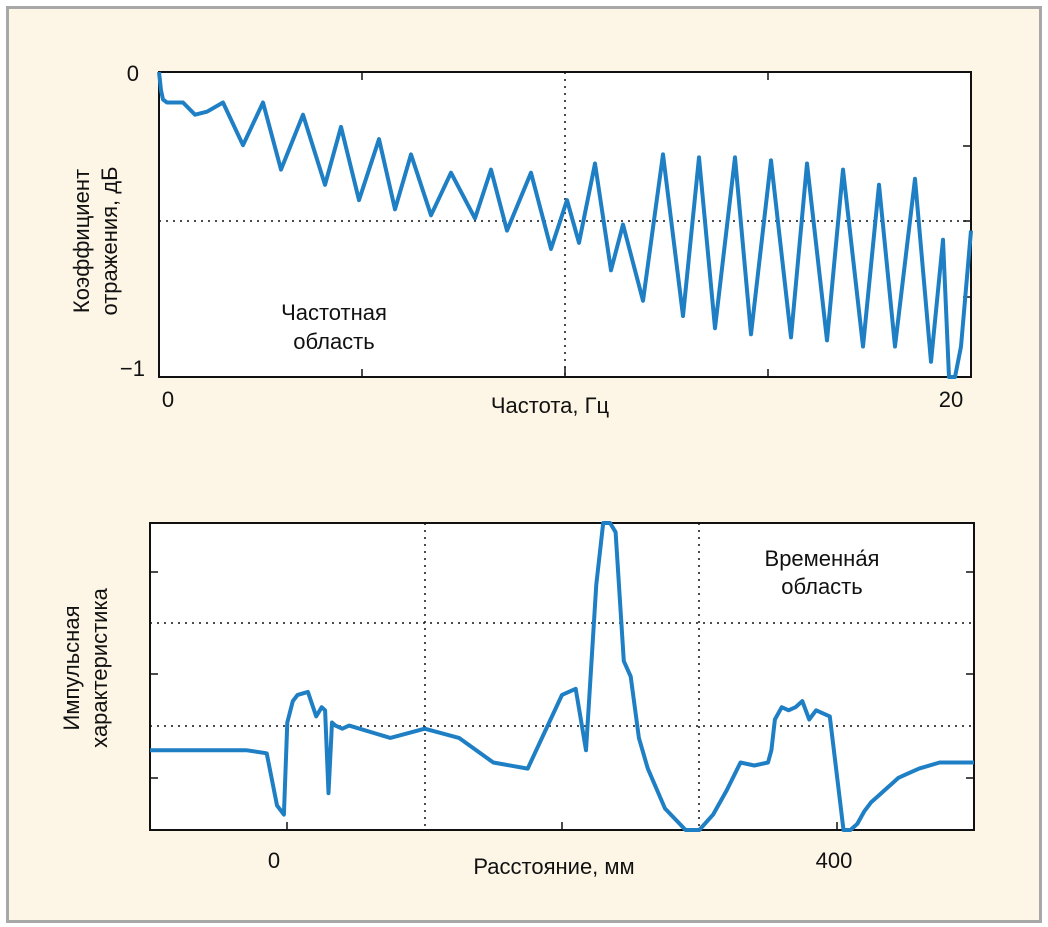  I want to click on top-annotation-line1: Частотная, so click(334, 312).